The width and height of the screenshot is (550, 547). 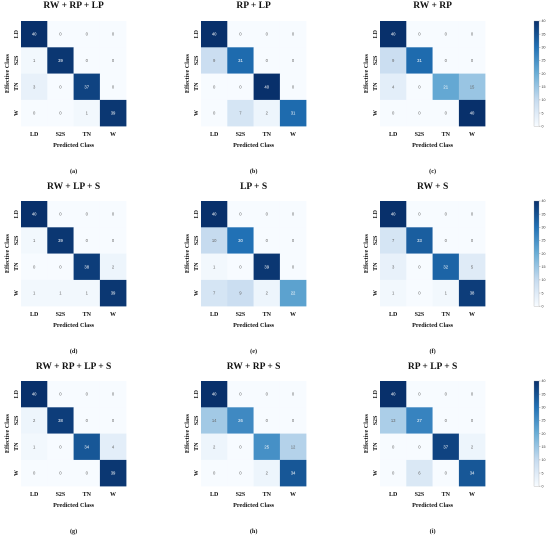 What do you see at coordinates (472, 446) in the screenshot?
I see `cell-value-label: 2` at bounding box center [472, 446].